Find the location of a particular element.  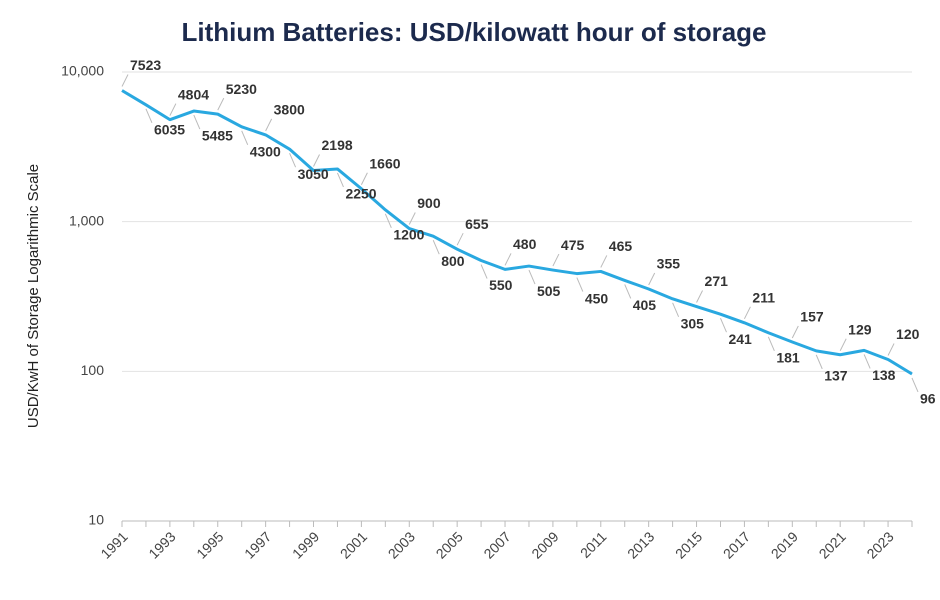

x-tick-label: 2011 is located at coordinates (593, 544).